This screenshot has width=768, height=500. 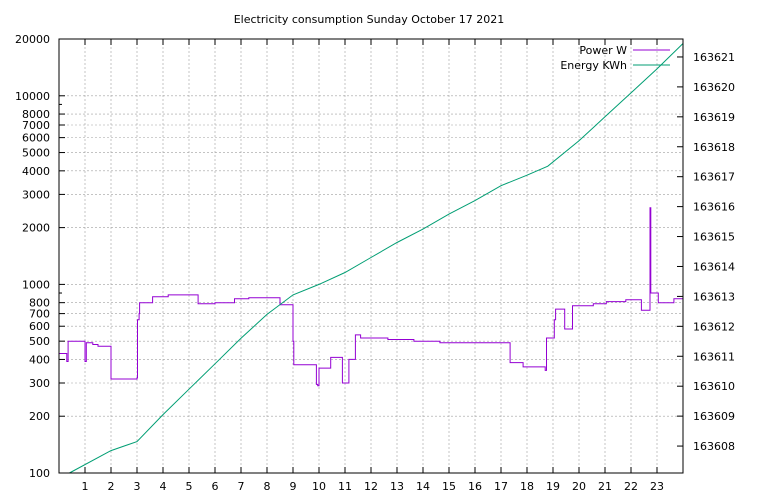 I want to click on x-tick-label: 22, so click(x=631, y=486).